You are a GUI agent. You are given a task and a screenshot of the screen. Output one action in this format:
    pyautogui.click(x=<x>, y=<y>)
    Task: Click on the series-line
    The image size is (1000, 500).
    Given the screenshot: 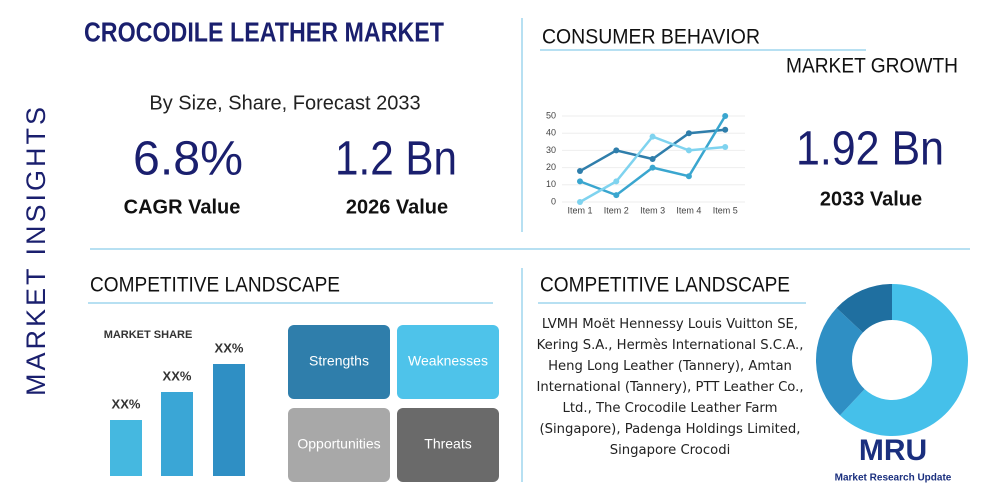 What is the action you would take?
    pyautogui.click(x=653, y=156)
    